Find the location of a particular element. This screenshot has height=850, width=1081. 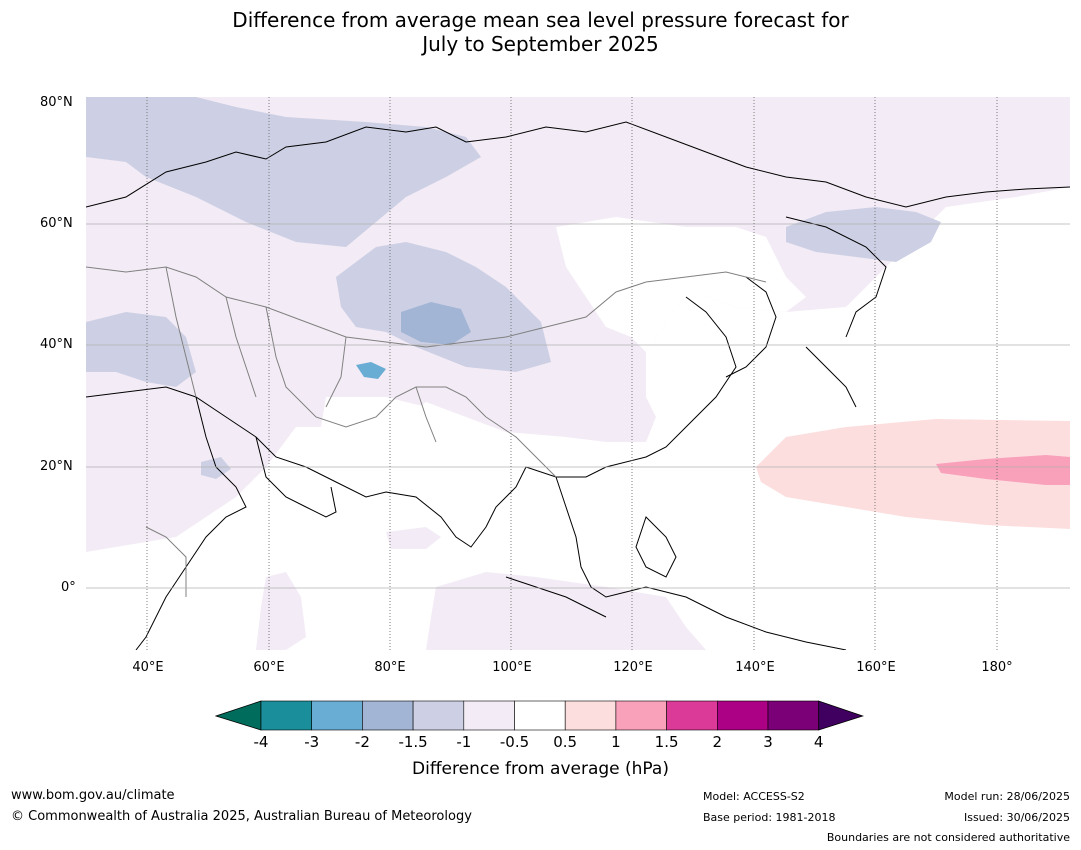

colorbar-tick-label: 1 is located at coordinates (616, 742).